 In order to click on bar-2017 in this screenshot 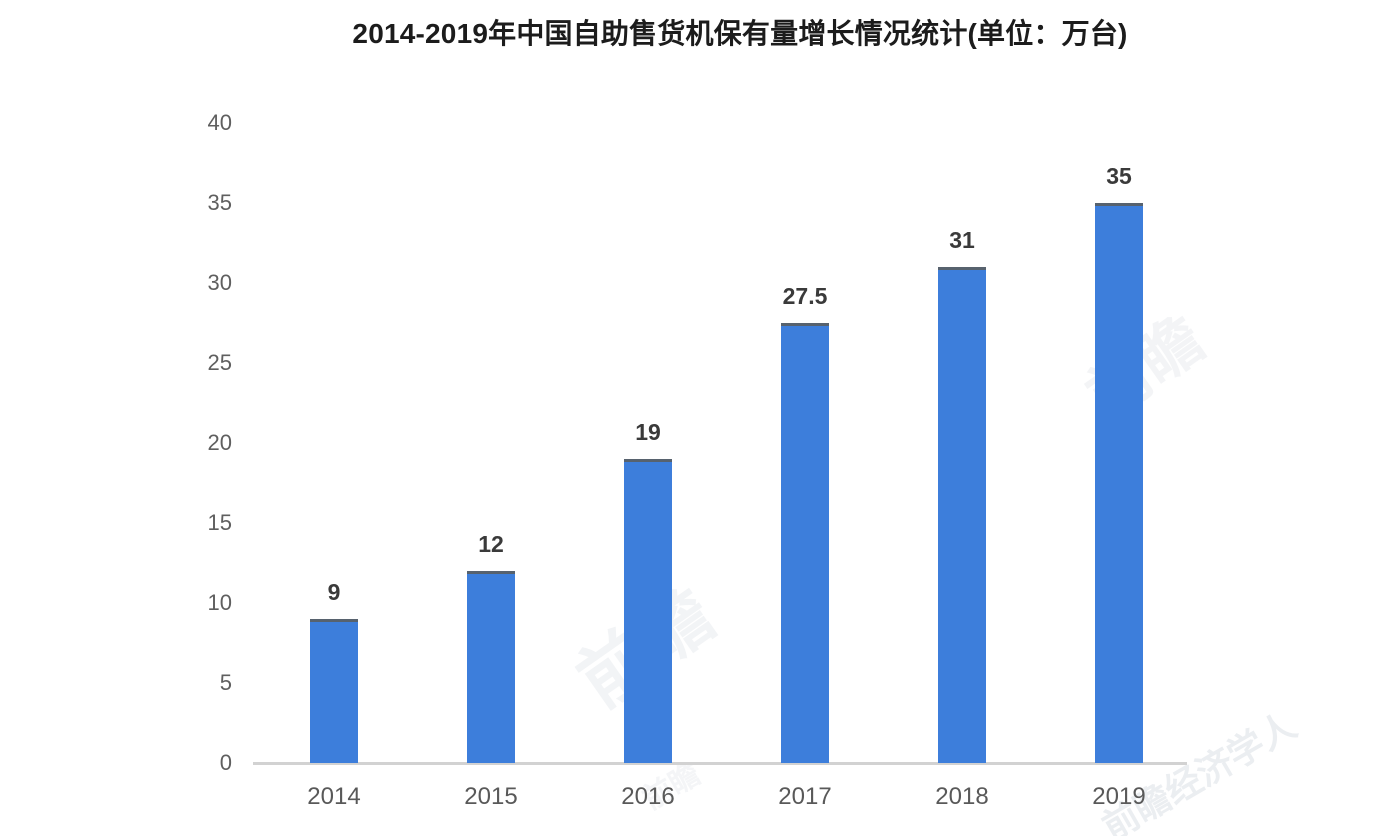, I will do `click(805, 543)`.